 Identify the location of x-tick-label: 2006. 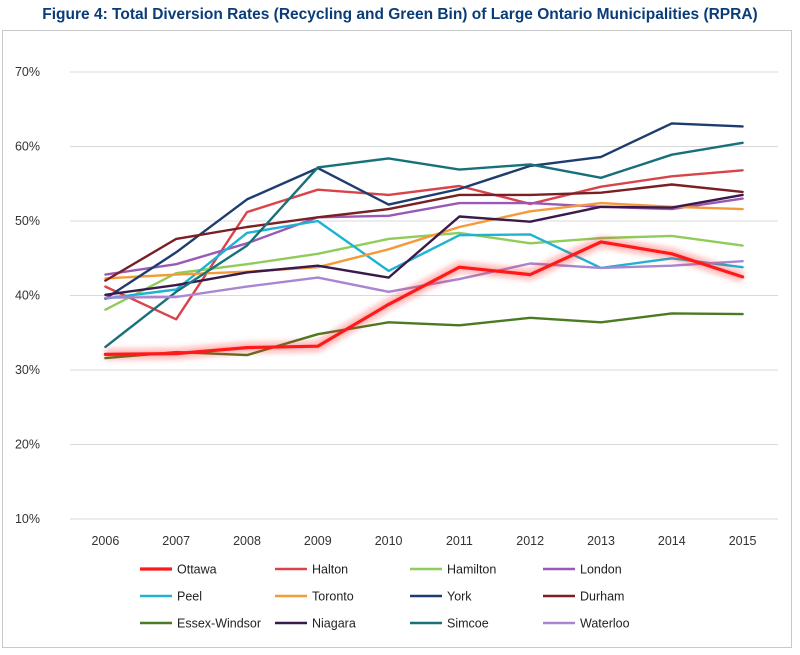
(105, 541).